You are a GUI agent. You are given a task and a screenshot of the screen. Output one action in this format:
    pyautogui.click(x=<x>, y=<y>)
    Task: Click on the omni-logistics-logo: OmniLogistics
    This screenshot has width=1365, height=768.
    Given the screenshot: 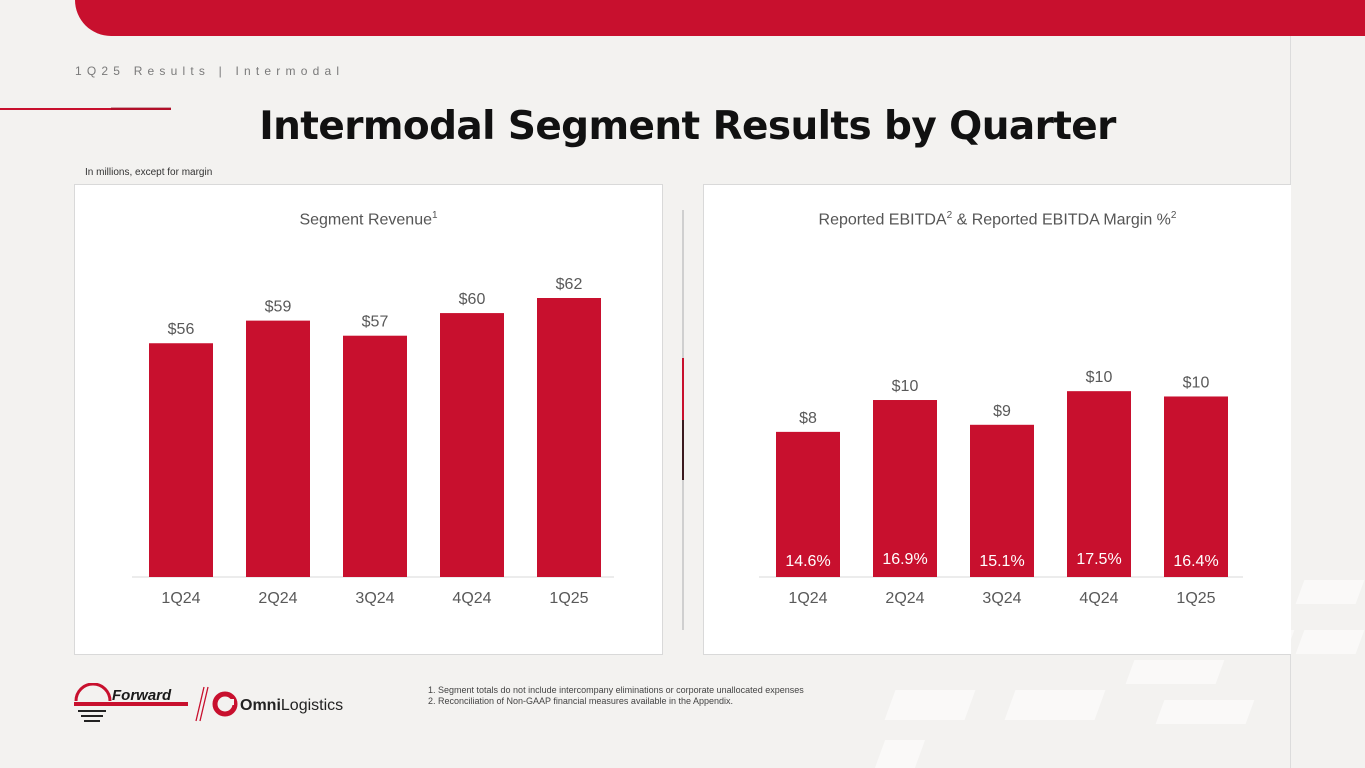 What is the action you would take?
    pyautogui.click(x=277, y=704)
    